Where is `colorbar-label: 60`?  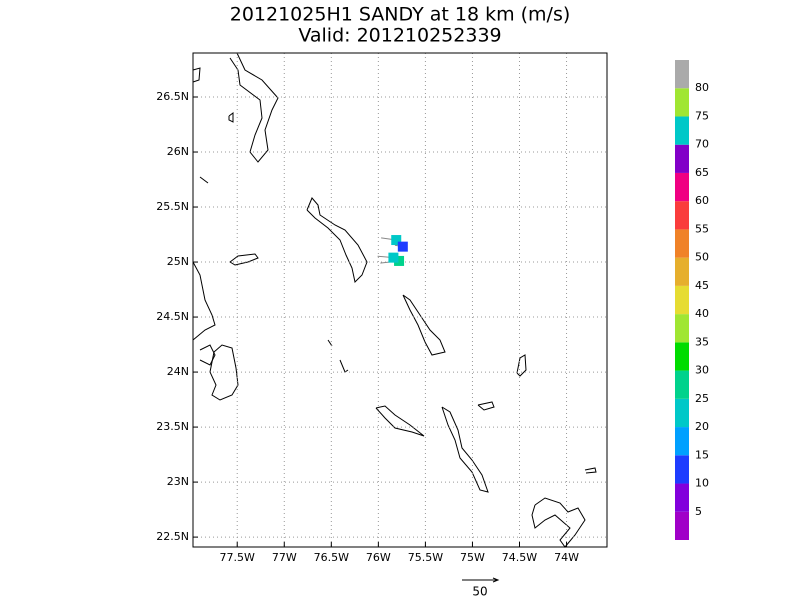
colorbar-label: 60 is located at coordinates (702, 200).